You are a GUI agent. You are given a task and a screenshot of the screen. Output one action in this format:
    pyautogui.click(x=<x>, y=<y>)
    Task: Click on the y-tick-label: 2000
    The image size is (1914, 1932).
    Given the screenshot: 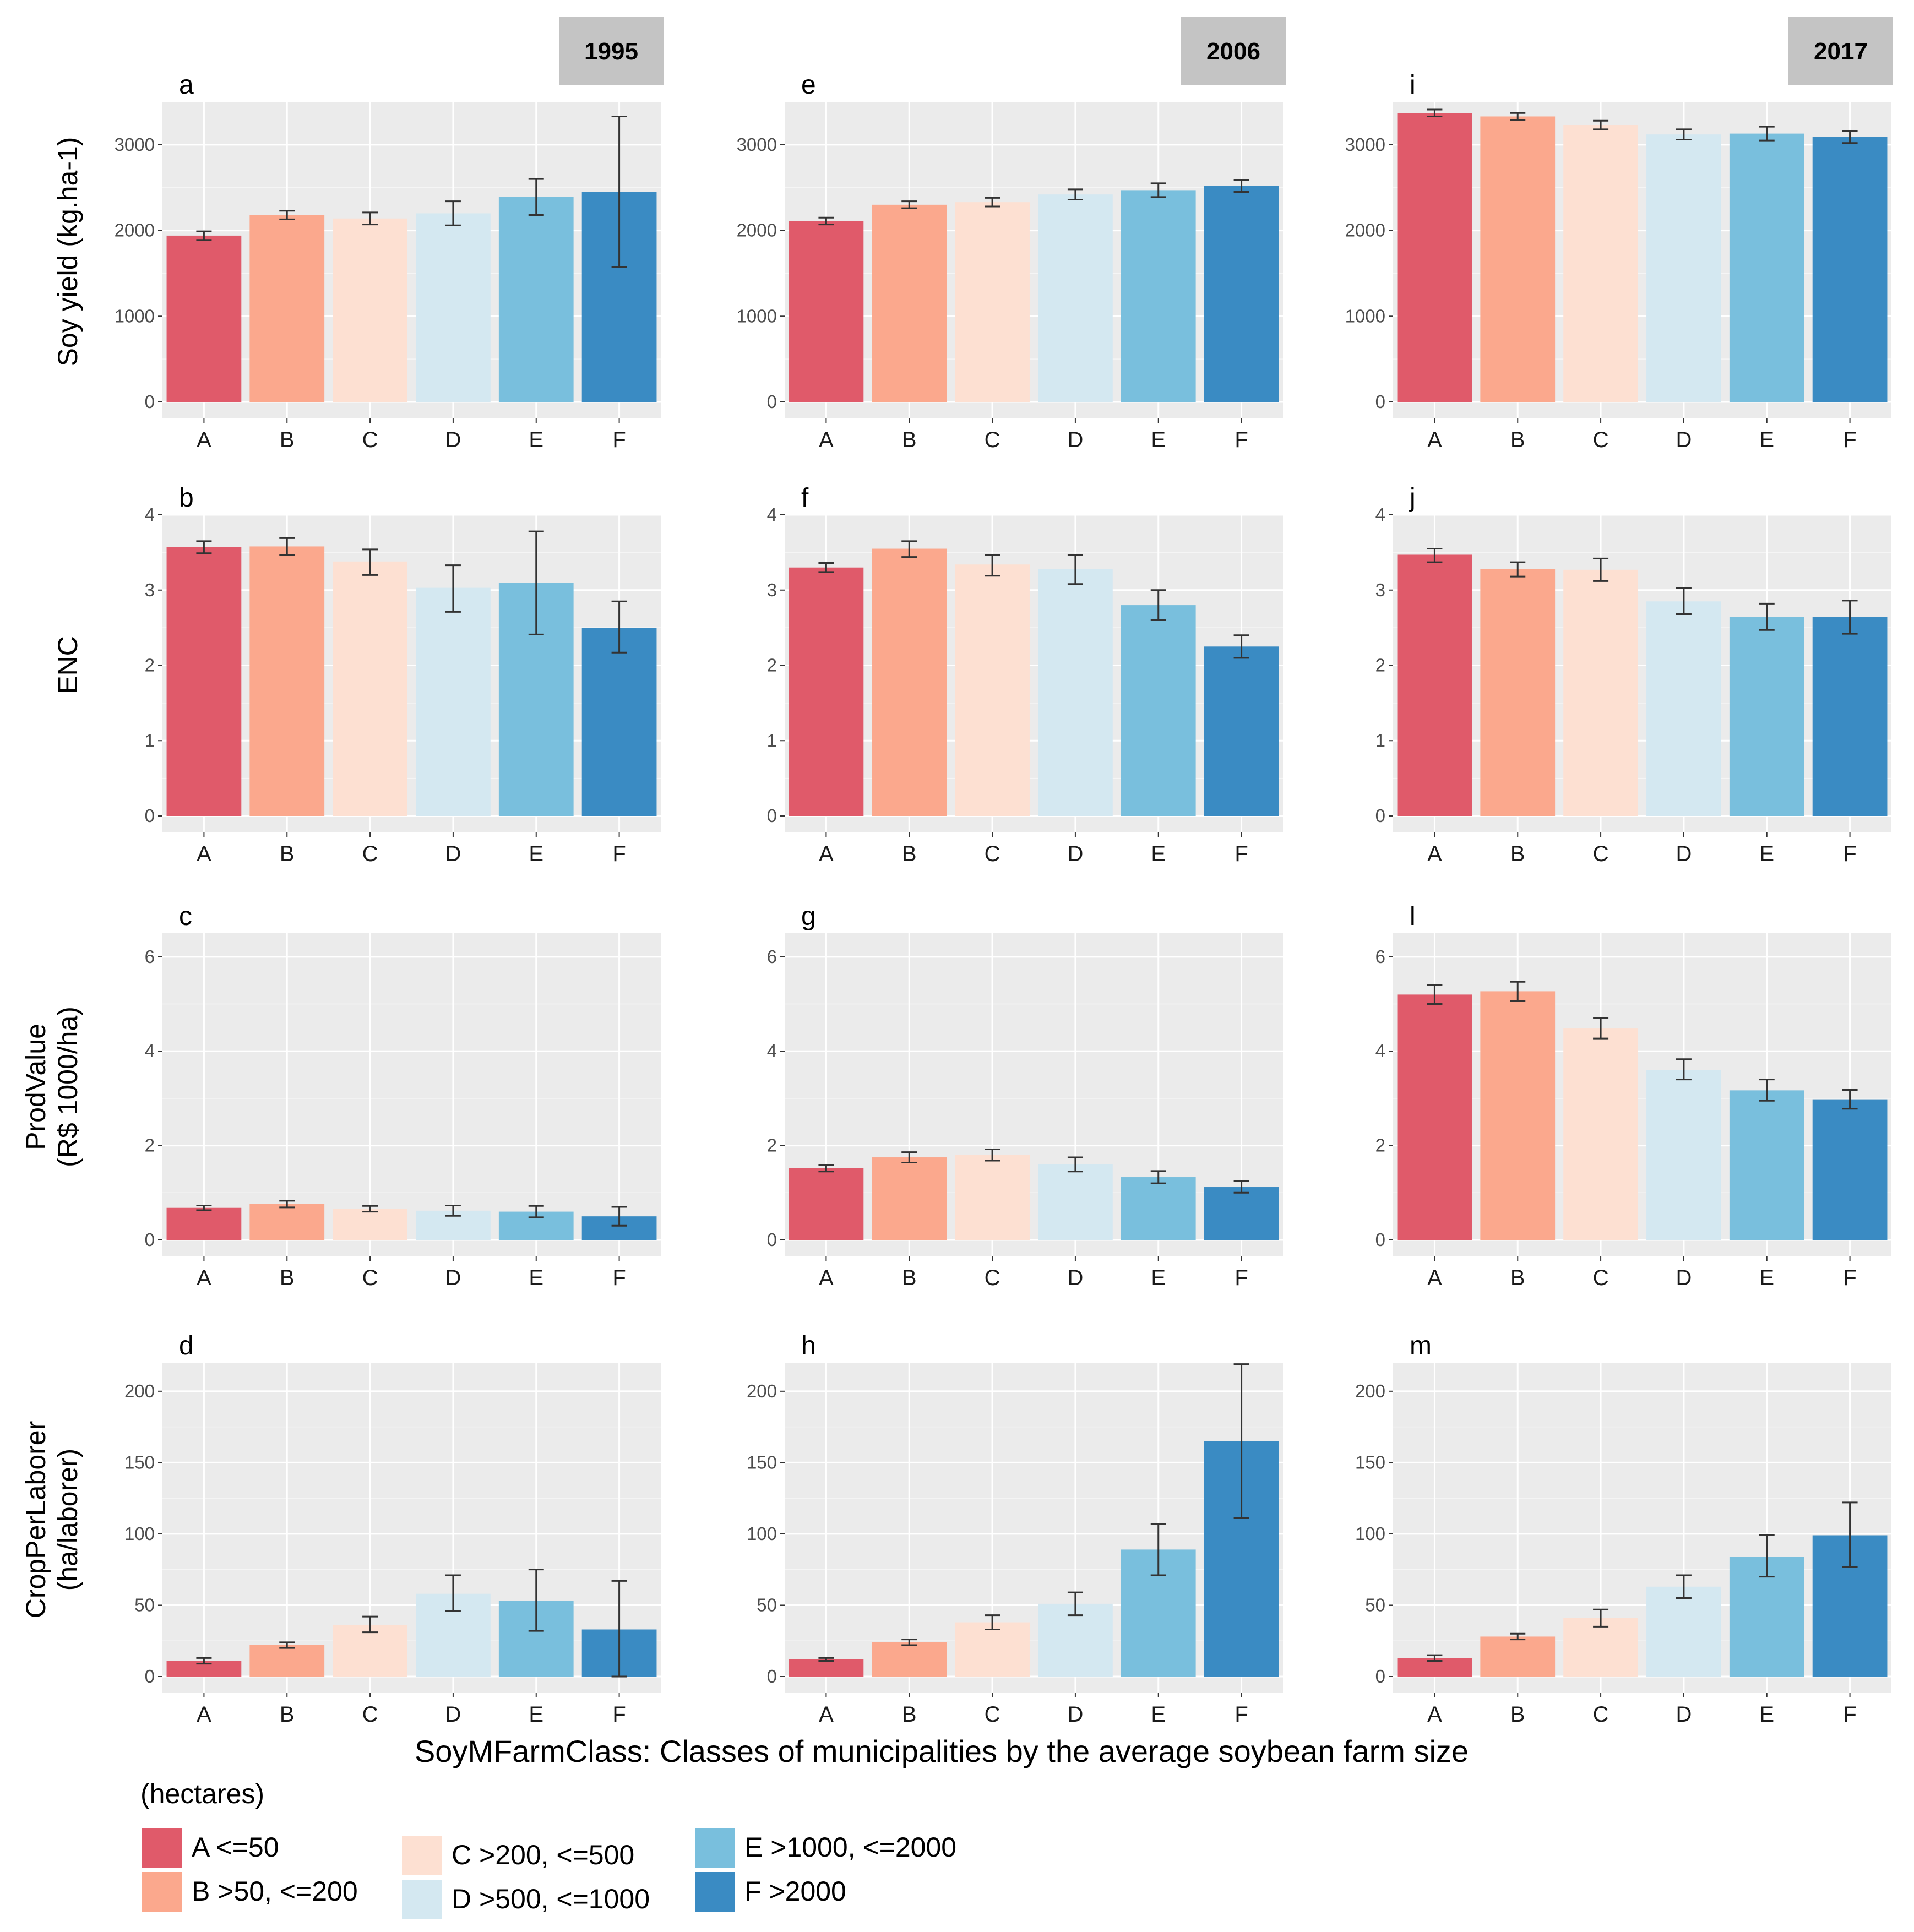 What is the action you would take?
    pyautogui.click(x=135, y=230)
    